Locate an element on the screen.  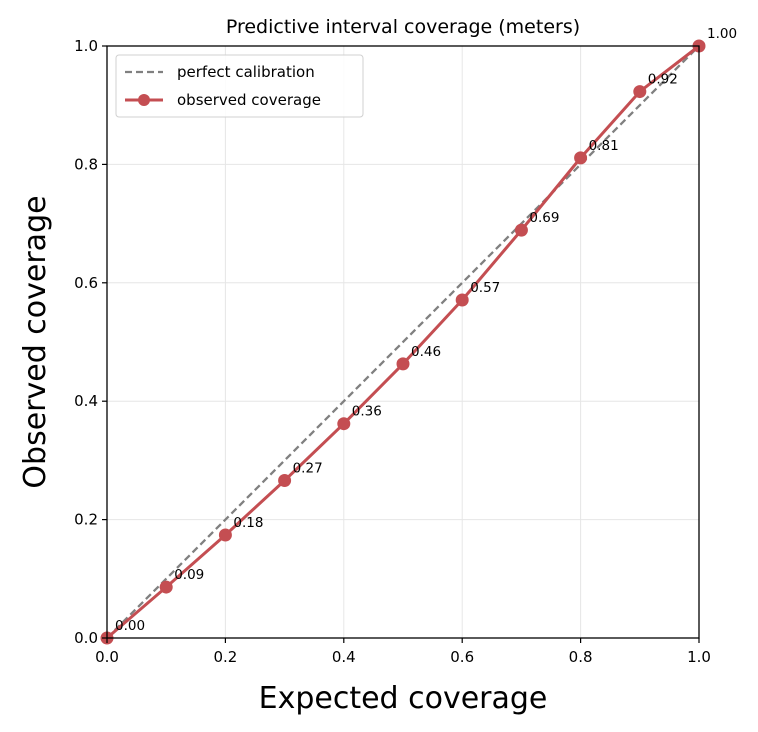
data-label: 0.57 is located at coordinates (485, 288).